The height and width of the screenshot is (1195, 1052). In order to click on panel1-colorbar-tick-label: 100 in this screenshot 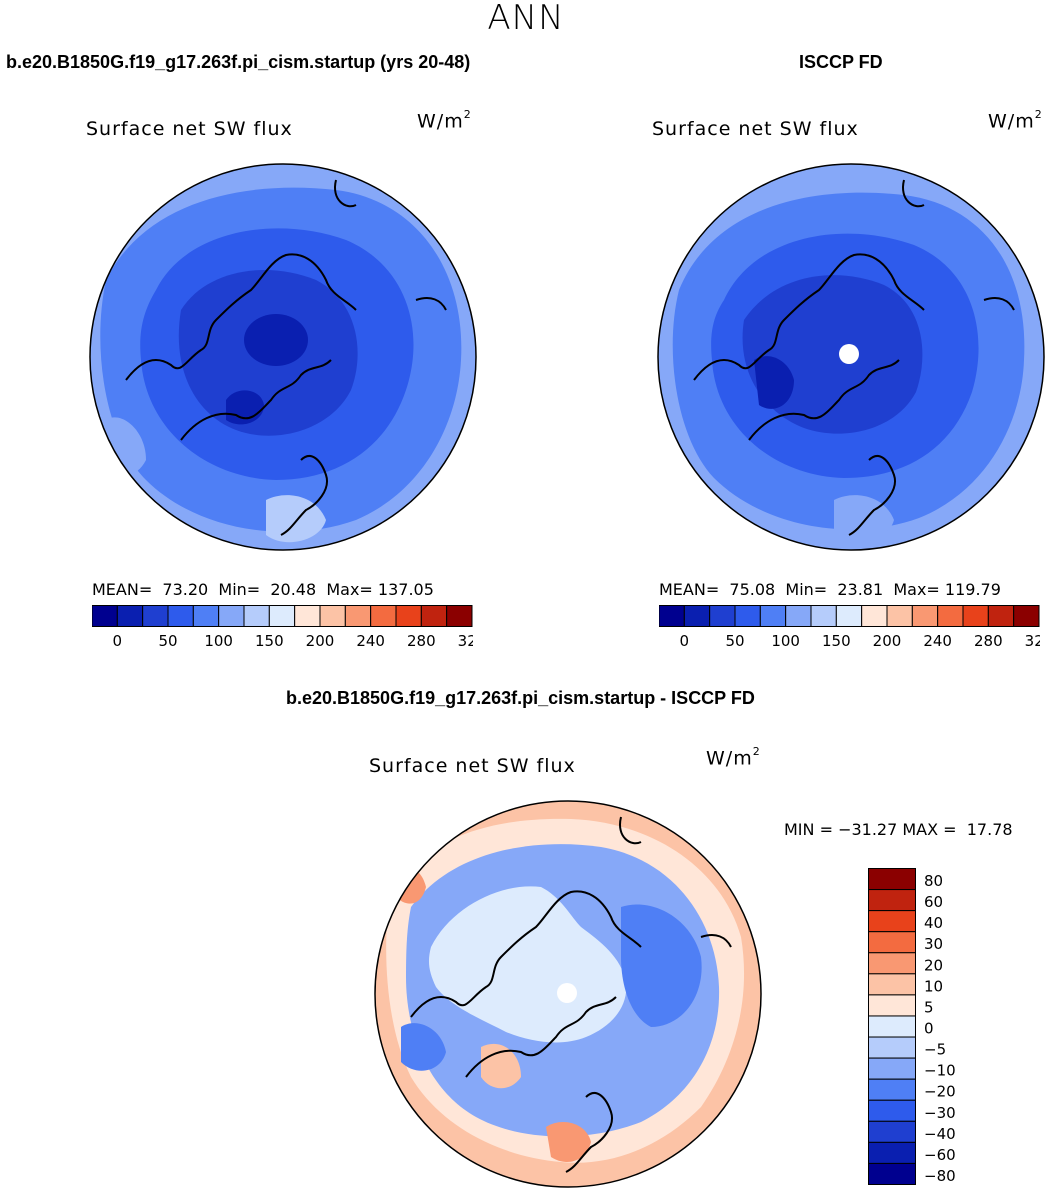, I will do `click(218, 641)`.